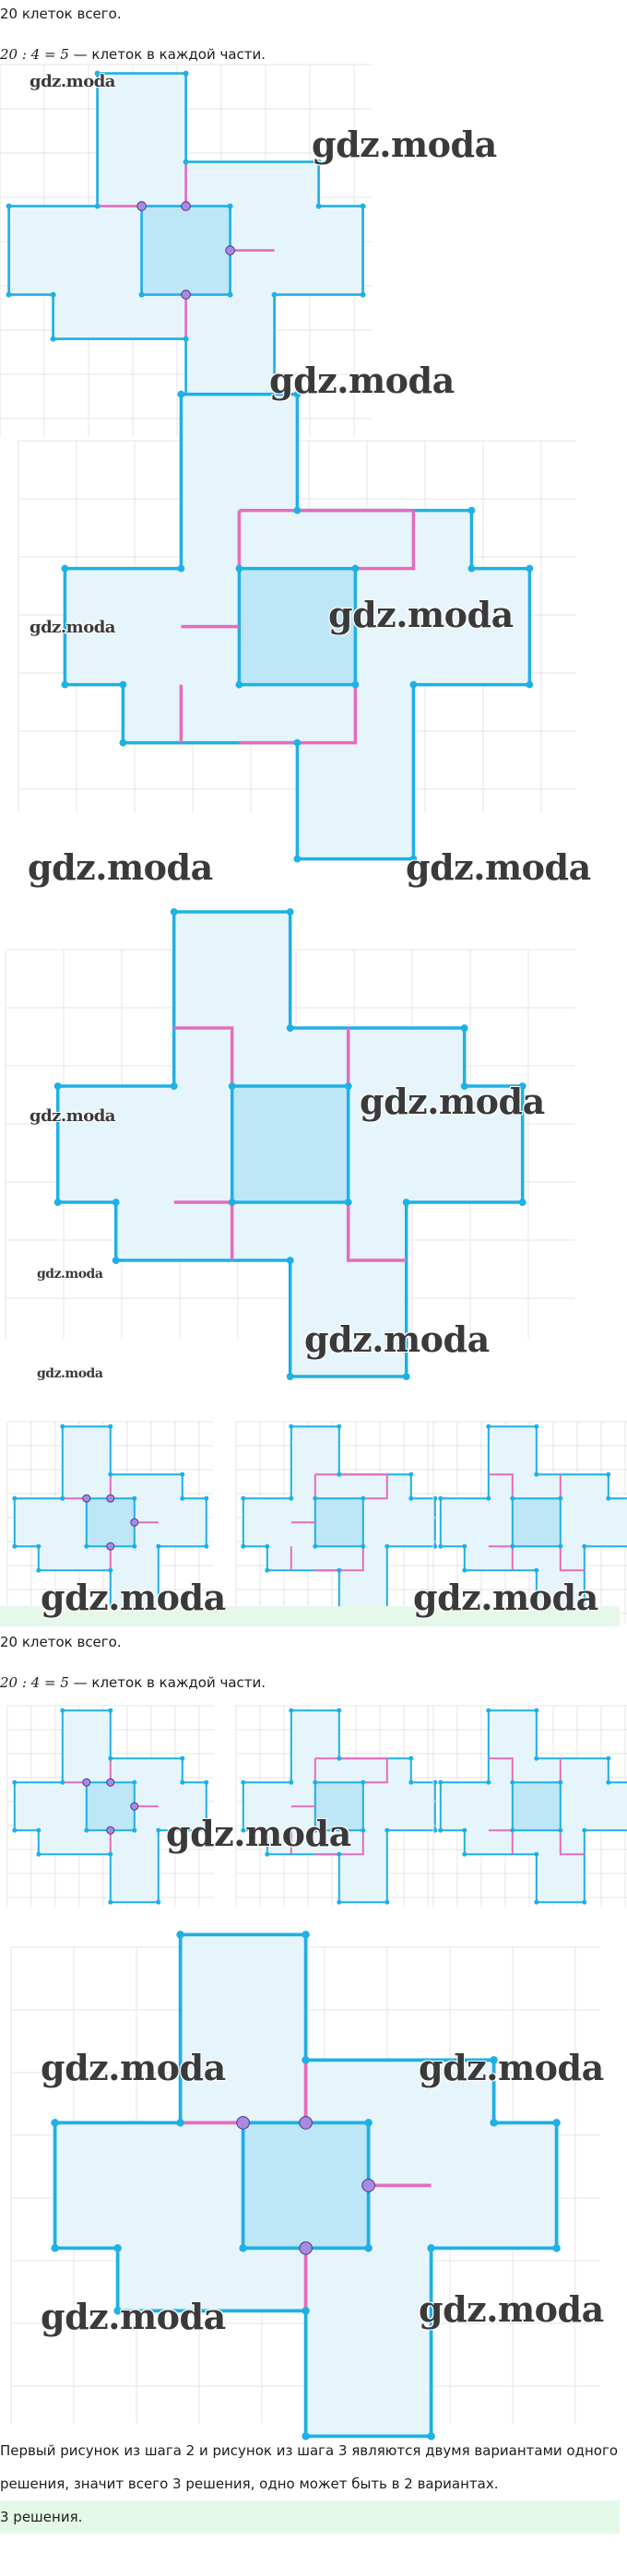 This screenshot has width=627, height=2576. I want to click on division-formula-2: 20 : 4 = 5, so click(34, 1682).